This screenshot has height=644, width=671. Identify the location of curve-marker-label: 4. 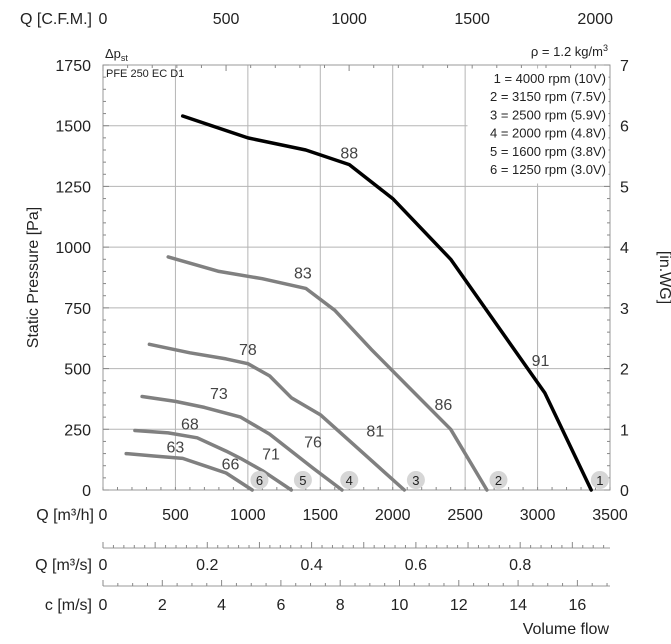
(349, 480).